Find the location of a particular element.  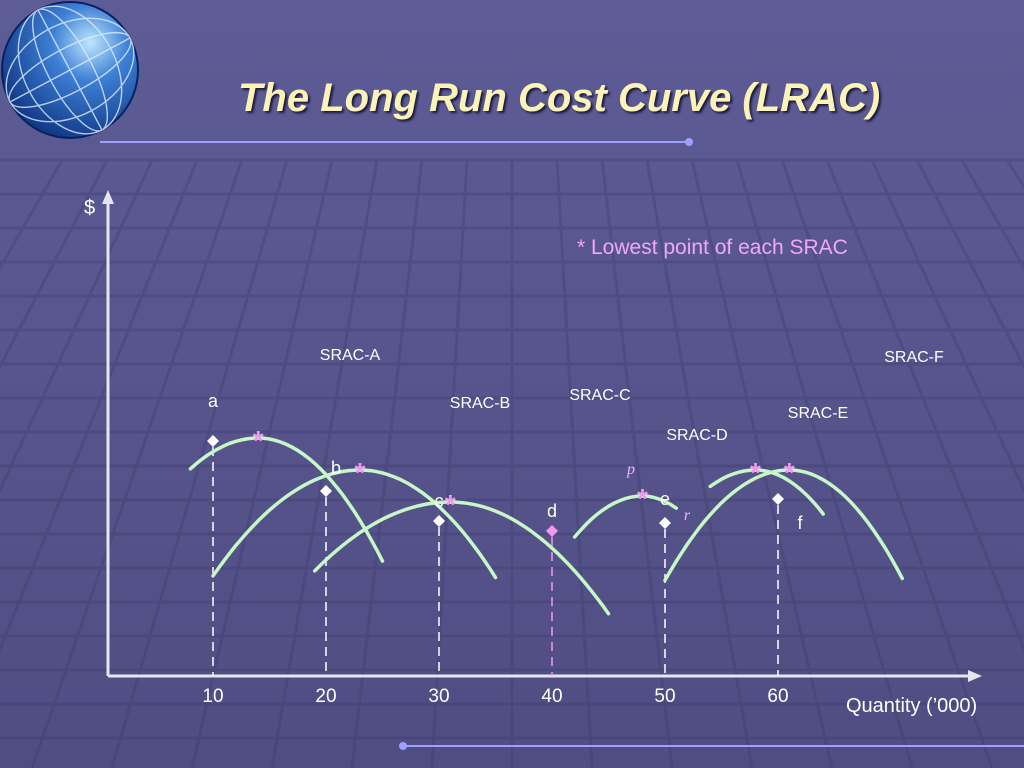

y-axis-label: $ is located at coordinates (89, 208).